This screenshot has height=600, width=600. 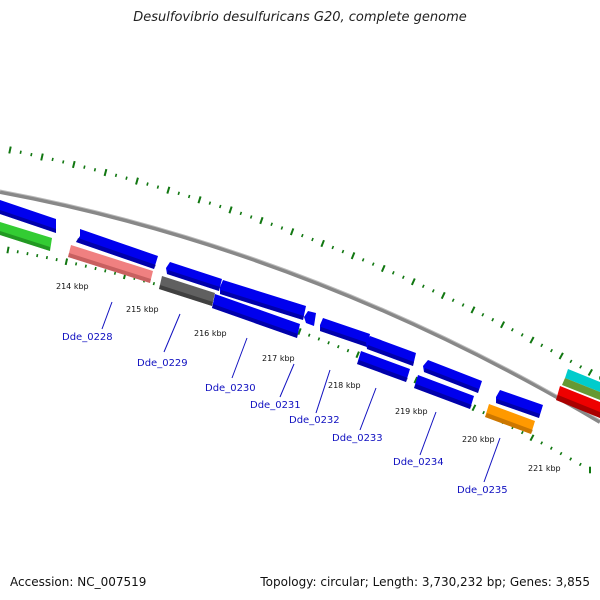 What do you see at coordinates (510, 419) in the screenshot?
I see `gene-arrow-dde0235-orange` at bounding box center [510, 419].